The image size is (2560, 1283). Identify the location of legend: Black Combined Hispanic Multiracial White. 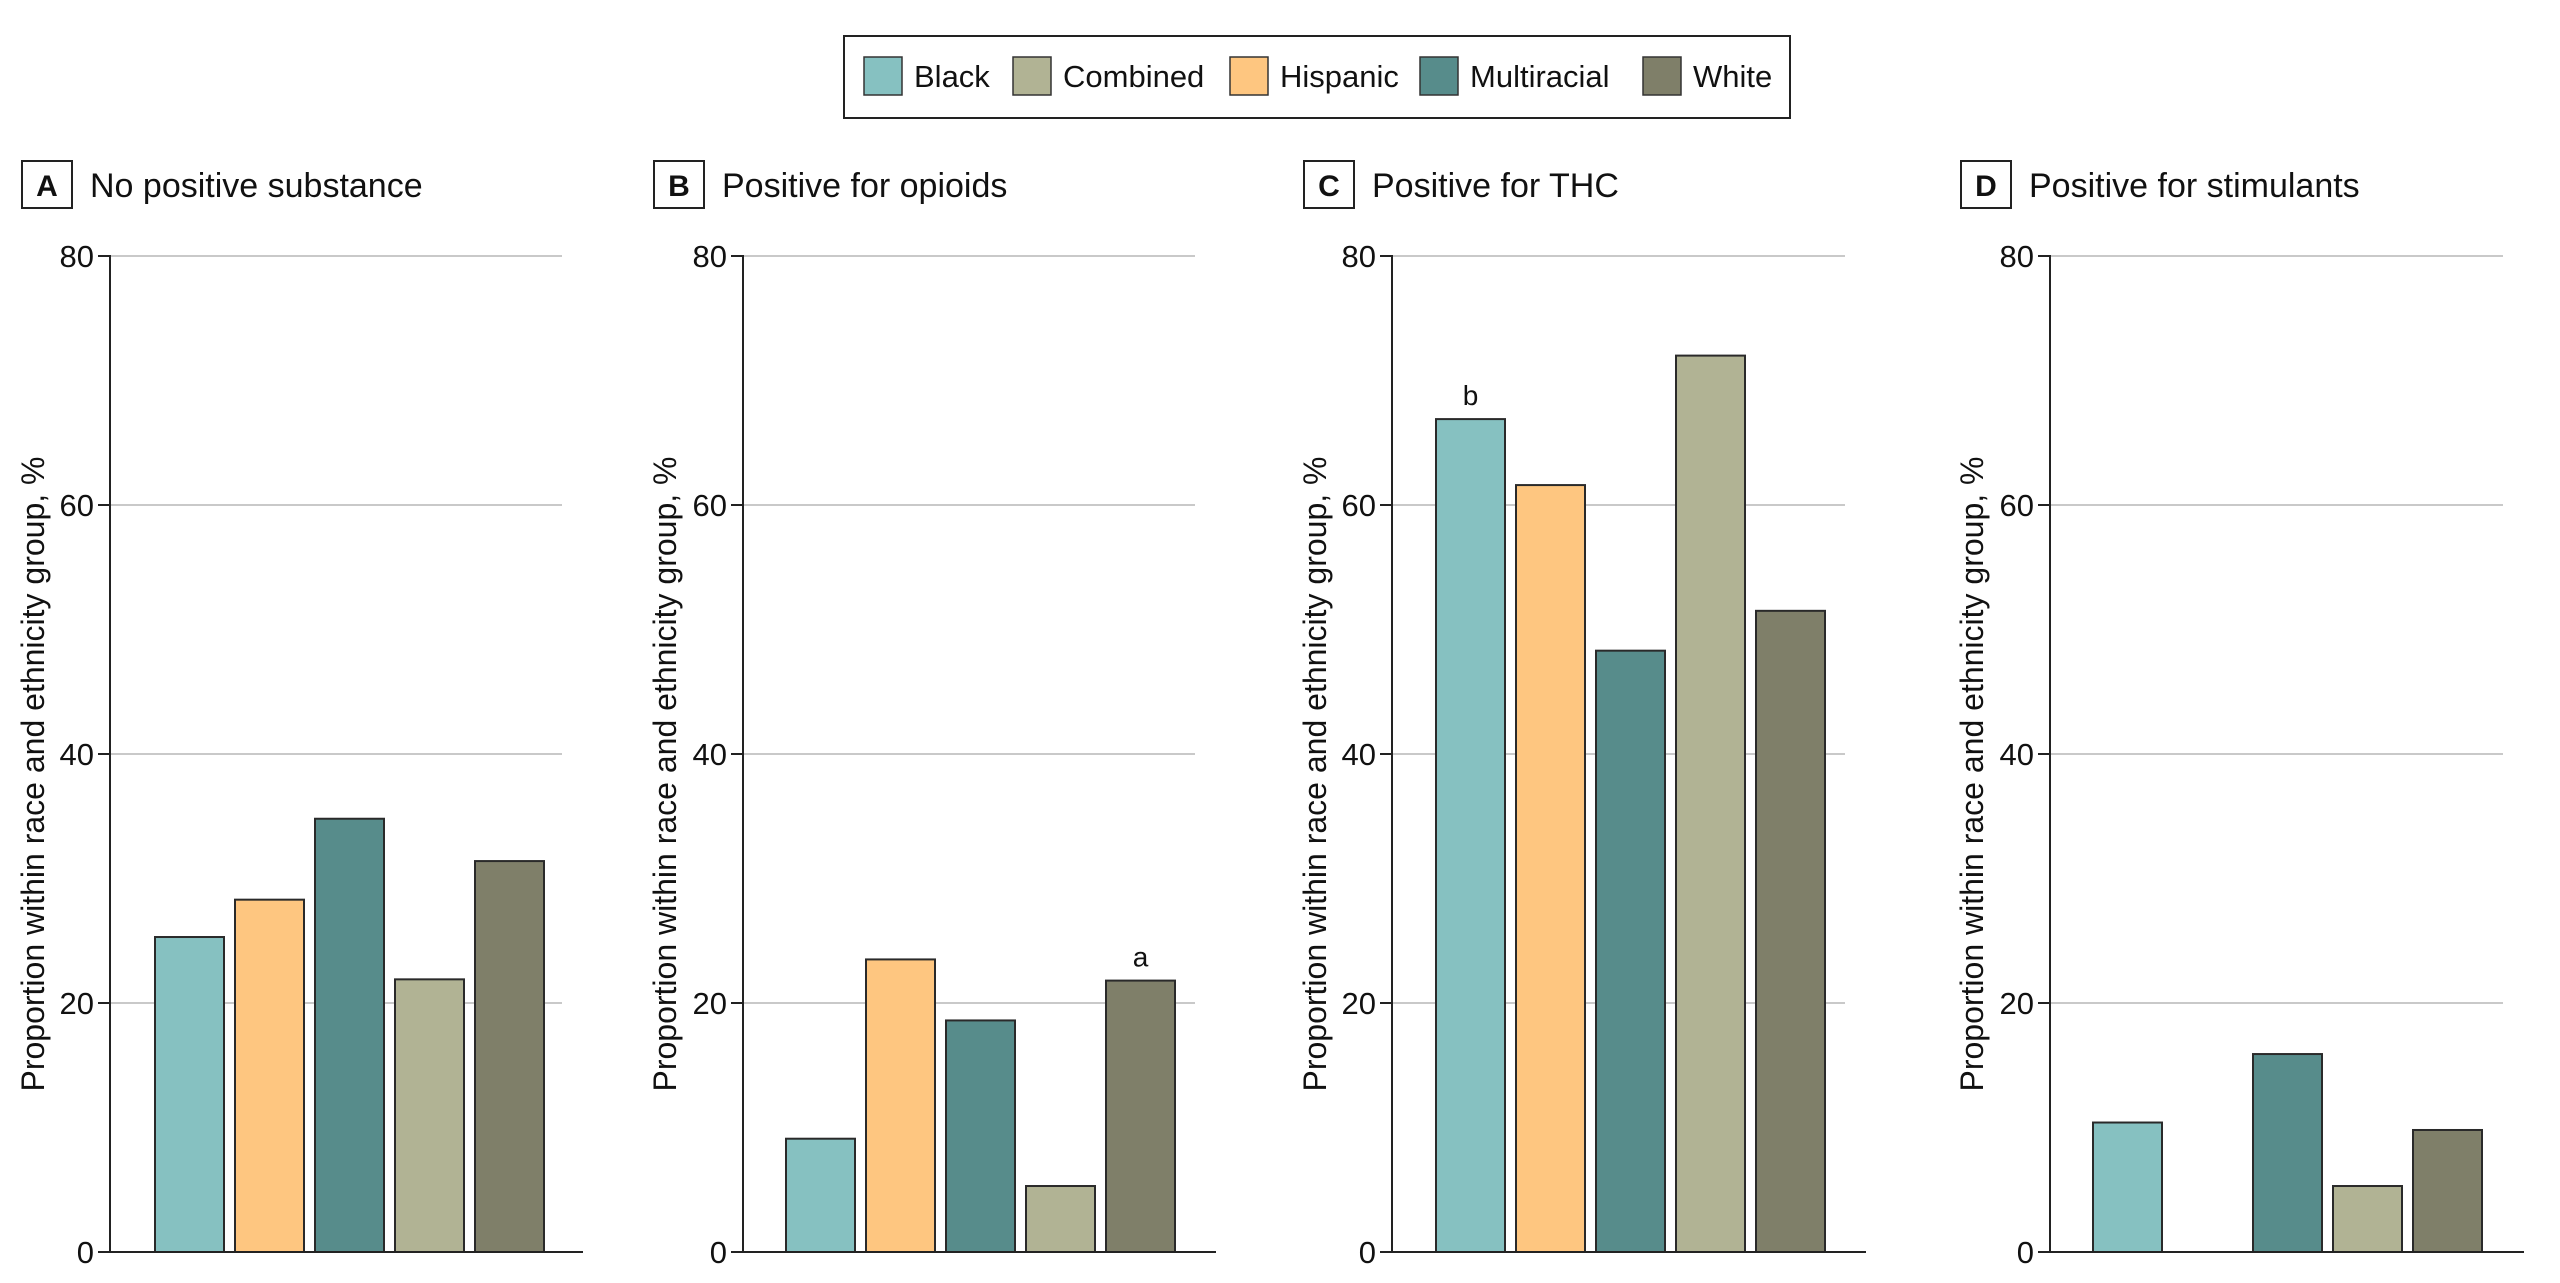
(1317, 77).